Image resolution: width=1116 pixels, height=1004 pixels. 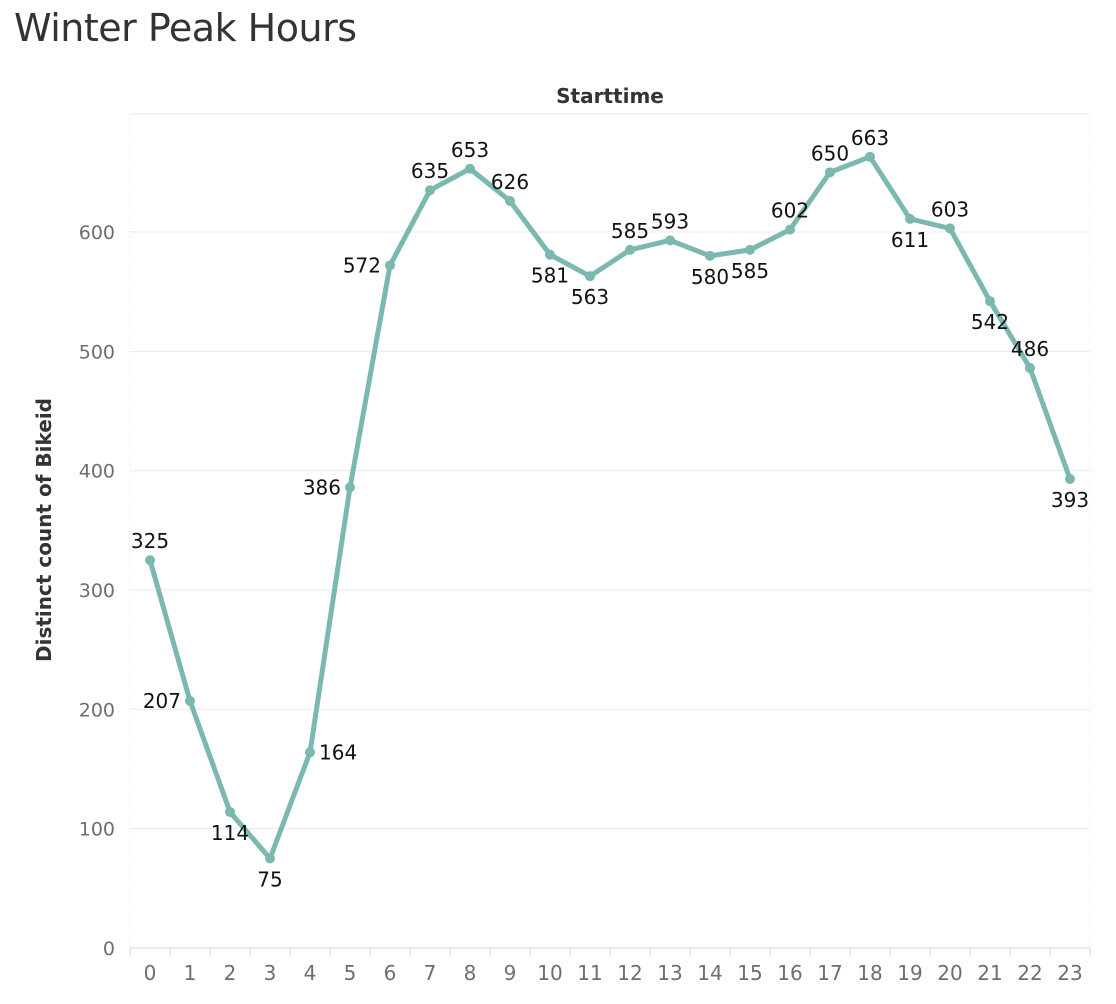 I want to click on x-tick-label: 8, so click(x=470, y=973).